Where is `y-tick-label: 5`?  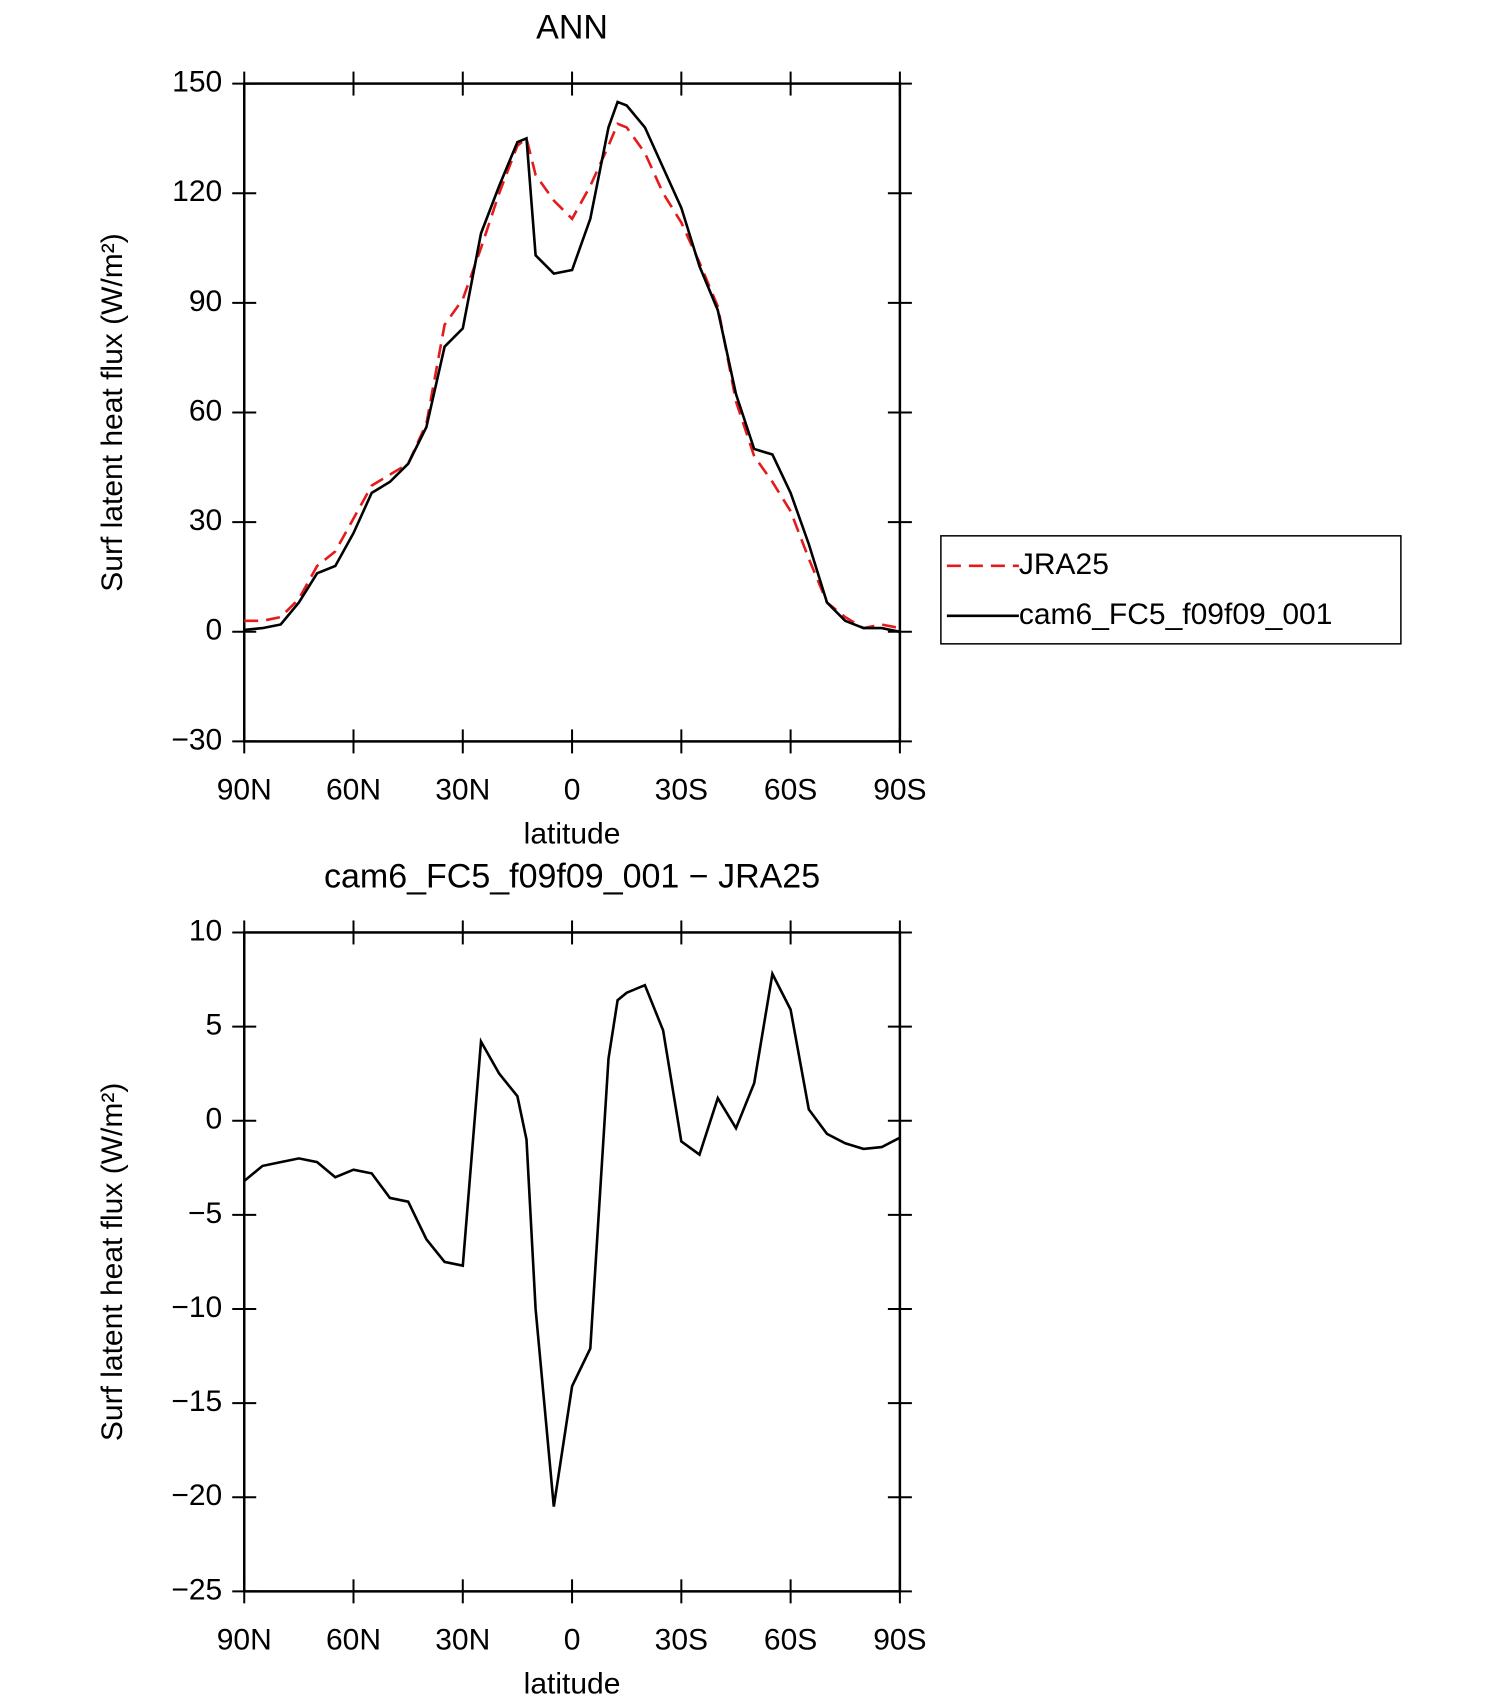 y-tick-label: 5 is located at coordinates (214, 1025).